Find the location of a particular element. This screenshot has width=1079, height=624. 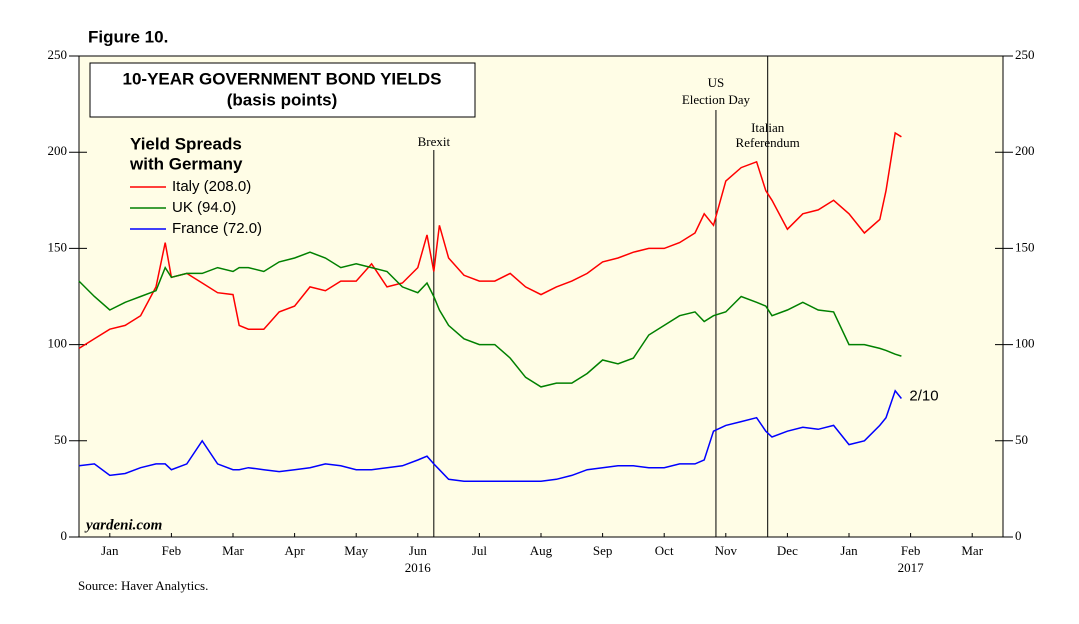

x-tick-label: Jul is located at coordinates (480, 550).